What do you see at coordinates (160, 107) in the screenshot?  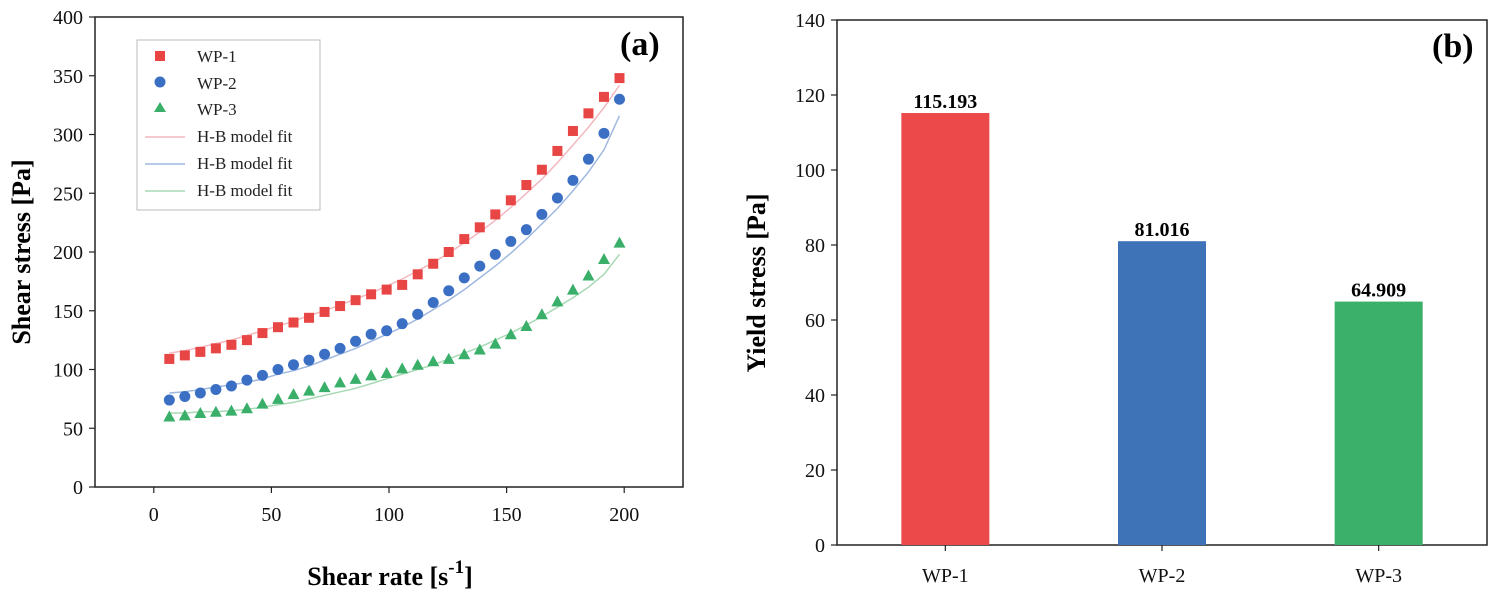 I see `legend-marker-wp3` at bounding box center [160, 107].